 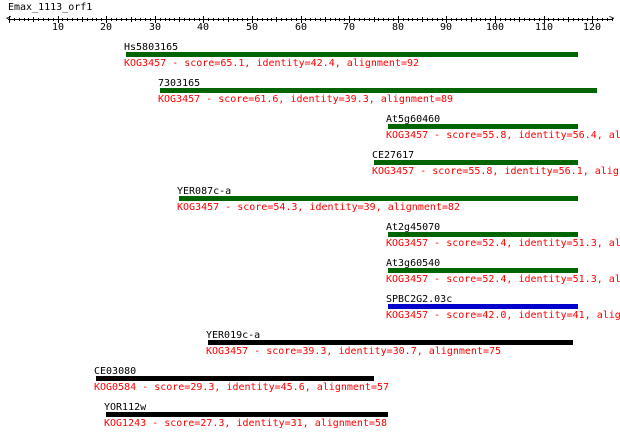 What do you see at coordinates (204, 191) in the screenshot?
I see `hit-name: YER087c-a` at bounding box center [204, 191].